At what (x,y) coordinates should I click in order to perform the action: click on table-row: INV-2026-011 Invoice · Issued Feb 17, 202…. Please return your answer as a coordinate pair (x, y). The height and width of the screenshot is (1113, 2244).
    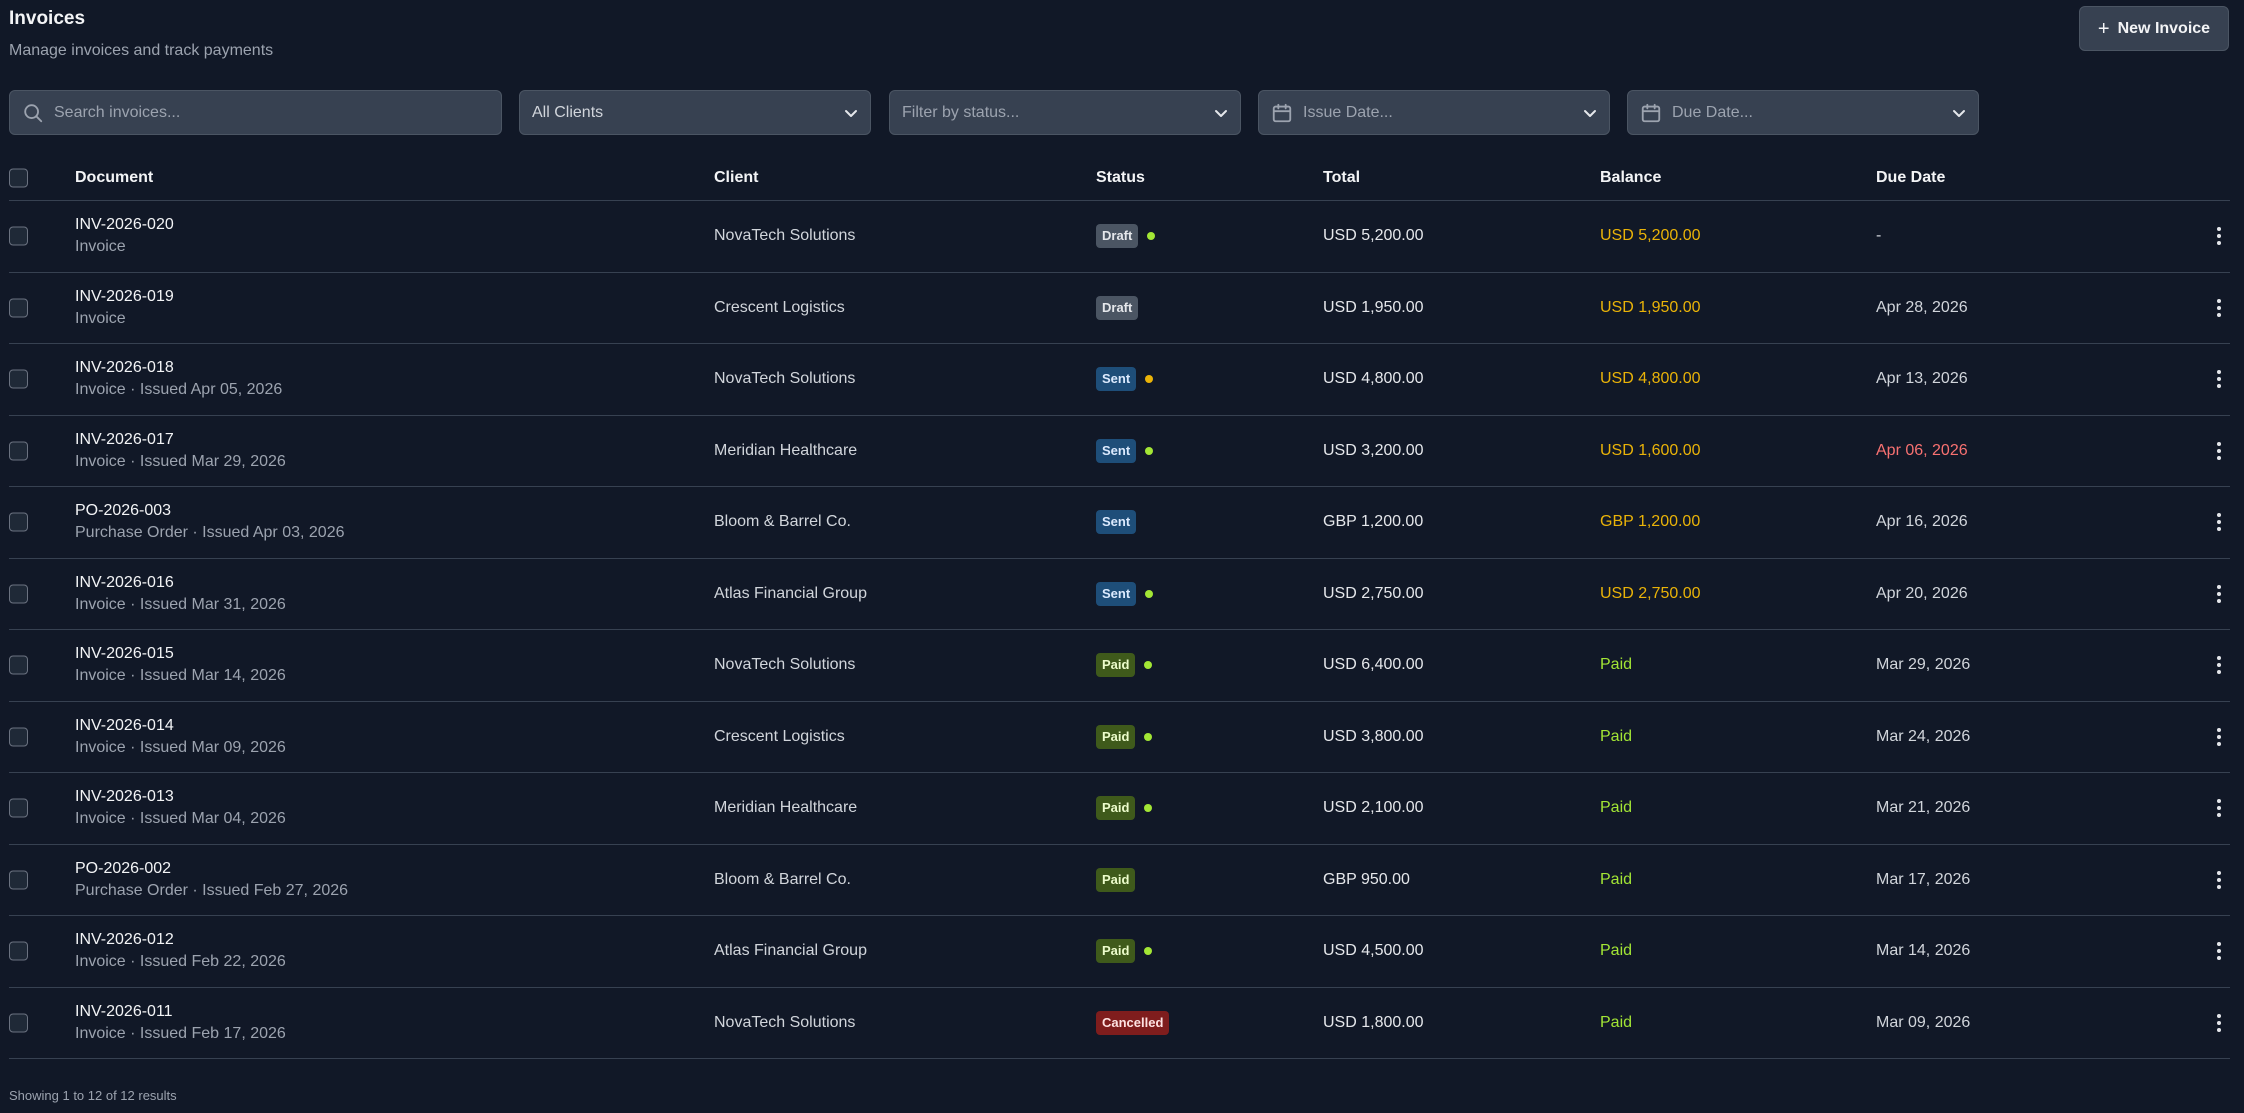
    Looking at the image, I should click on (1119, 1023).